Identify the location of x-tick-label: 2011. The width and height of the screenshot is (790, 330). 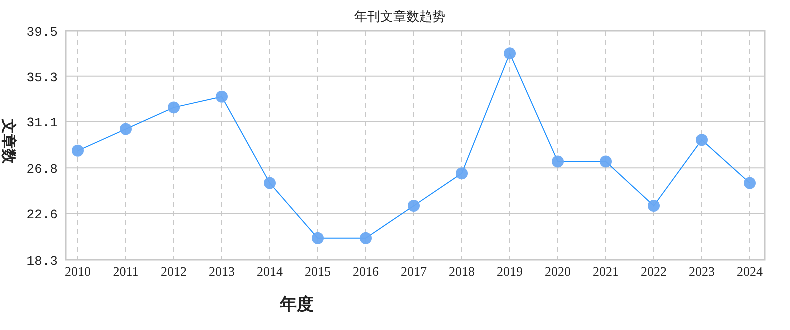
(126, 271).